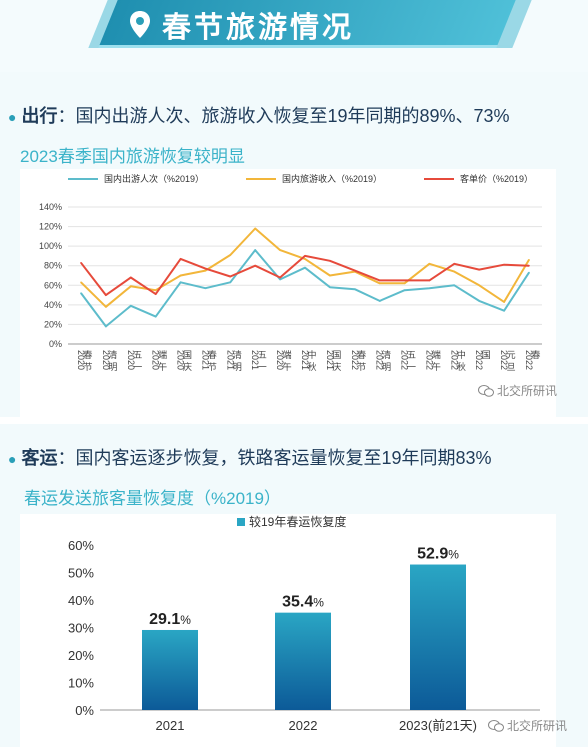 The height and width of the screenshot is (747, 588). What do you see at coordinates (283, 116) in the screenshot?
I see `travel-heading-text: ：国内出游人次、旅游收入恢复至19年同期的89%、73%` at bounding box center [283, 116].